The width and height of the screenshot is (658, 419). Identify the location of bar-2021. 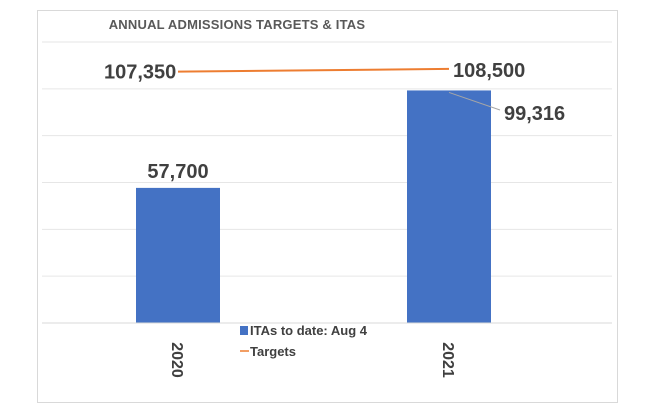
(449, 207).